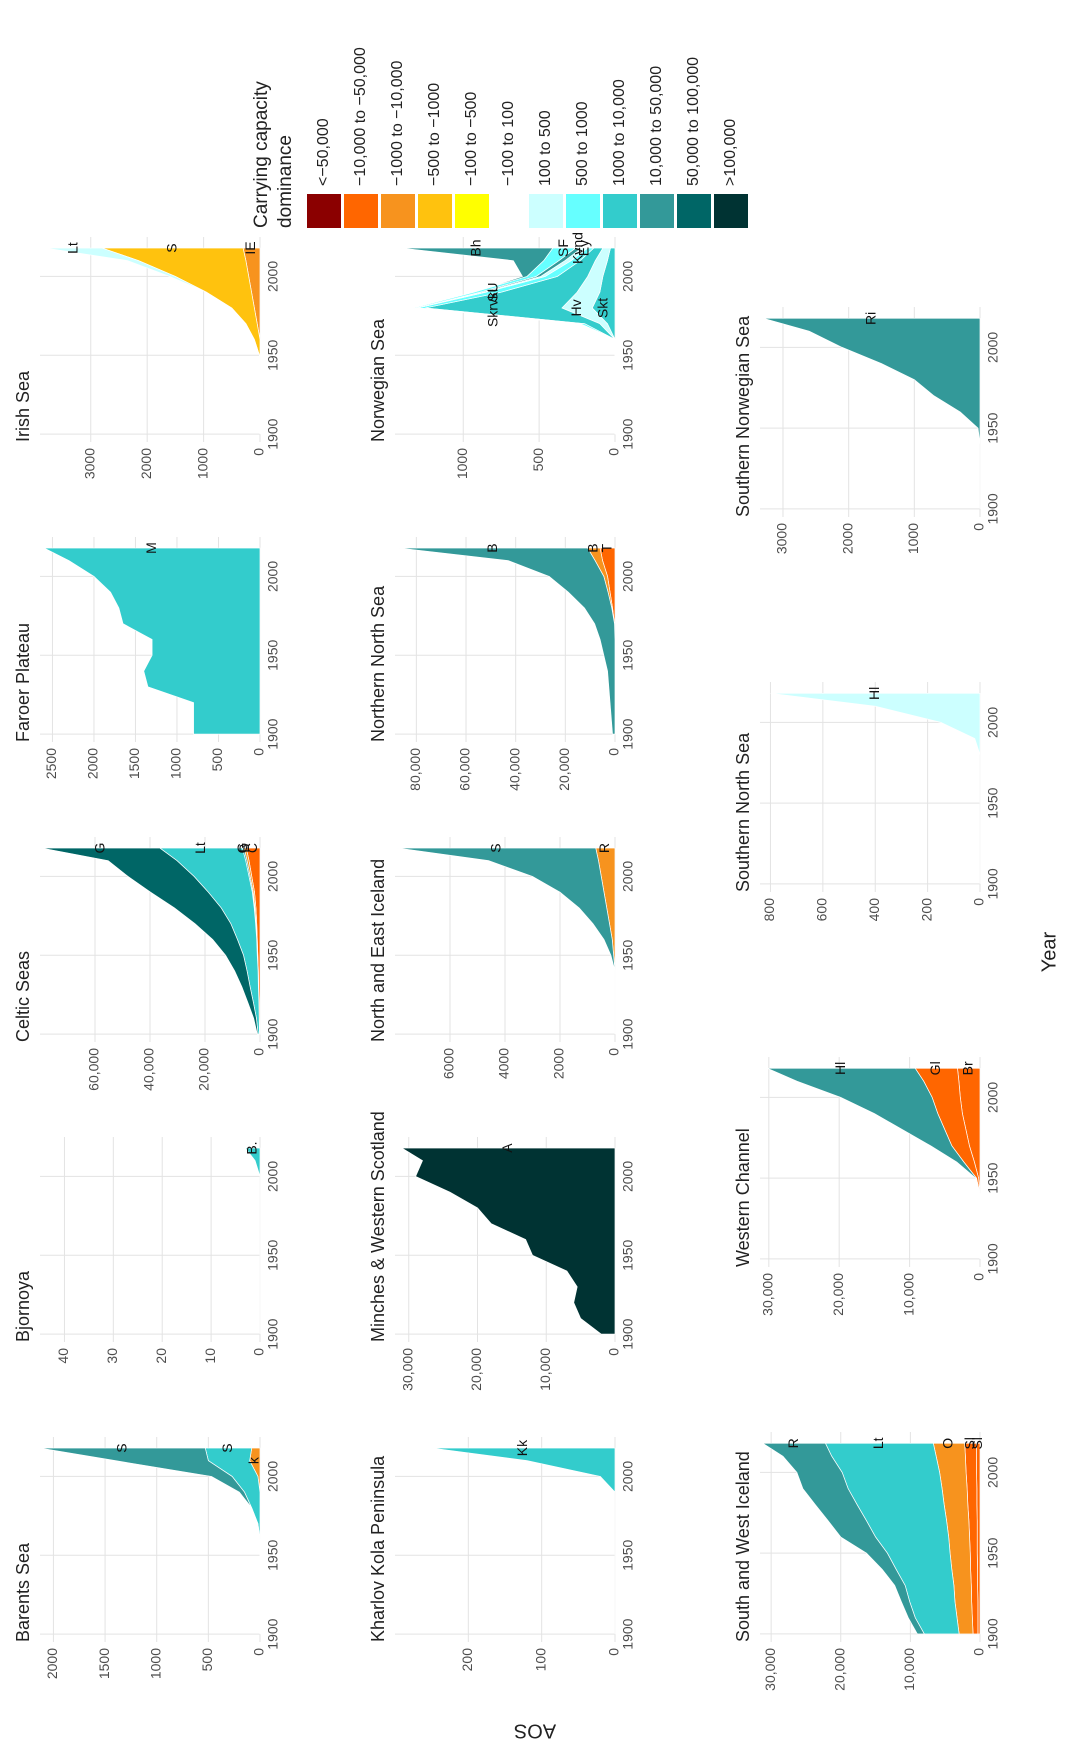 This screenshot has height=1752, width=1071. Describe the element at coordinates (378, 1226) in the screenshot. I see `panel-title: Minches & Western Scotland` at that location.